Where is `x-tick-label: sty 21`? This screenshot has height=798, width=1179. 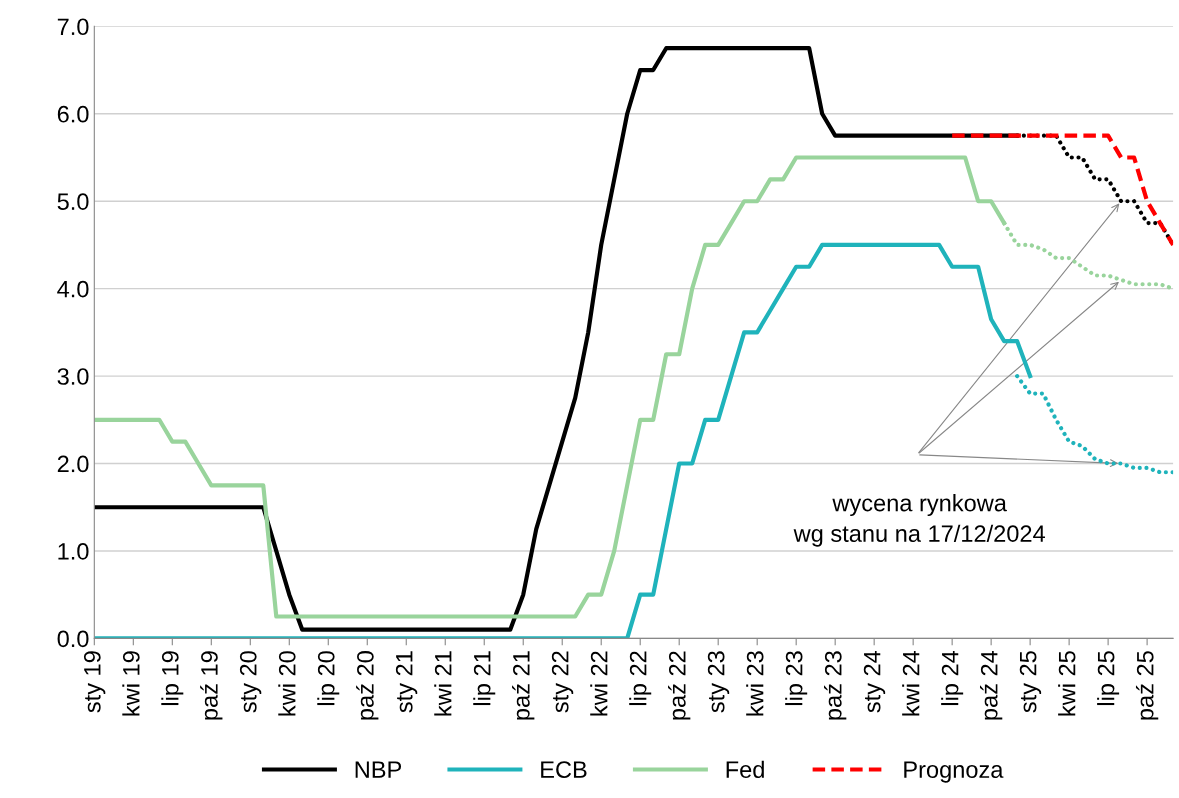 x-tick-label: sty 21 is located at coordinates (406, 682).